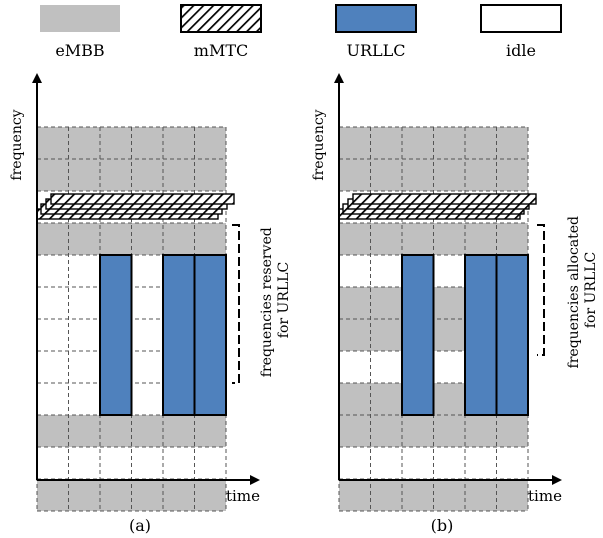 This screenshot has width=603, height=538. I want to click on legend-idle-swatch, so click(521, 18).